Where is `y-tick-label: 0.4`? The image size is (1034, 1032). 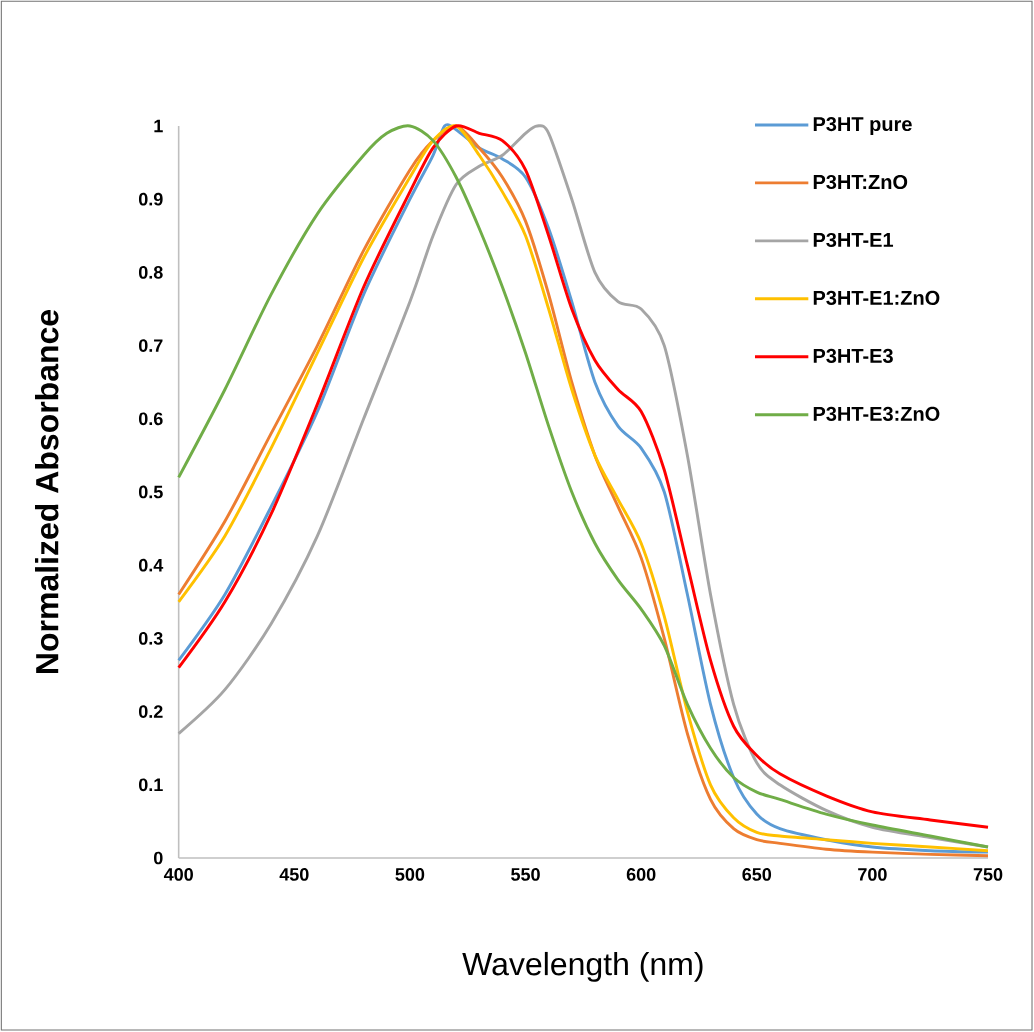
y-tick-label: 0.4 is located at coordinates (151, 565).